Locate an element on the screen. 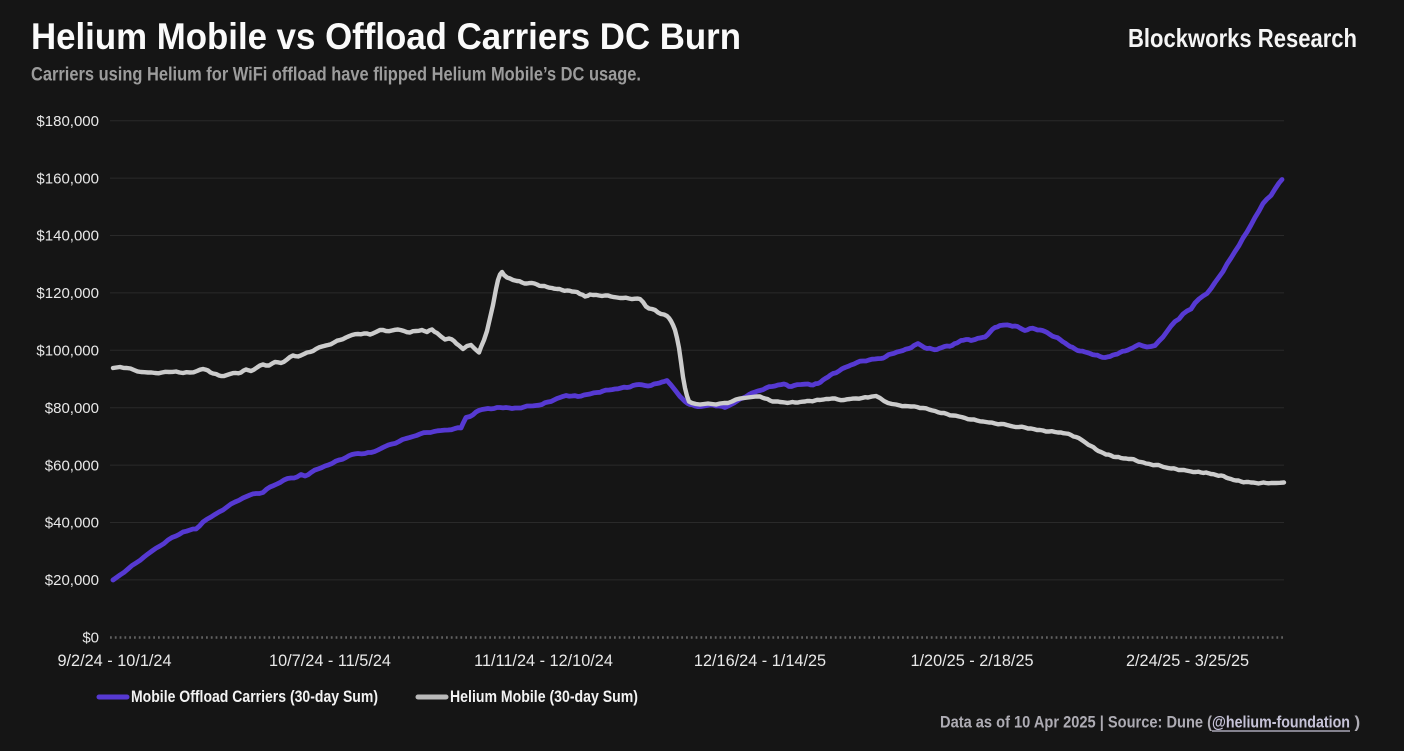  svg-text: $60,000 is located at coordinates (72, 465).